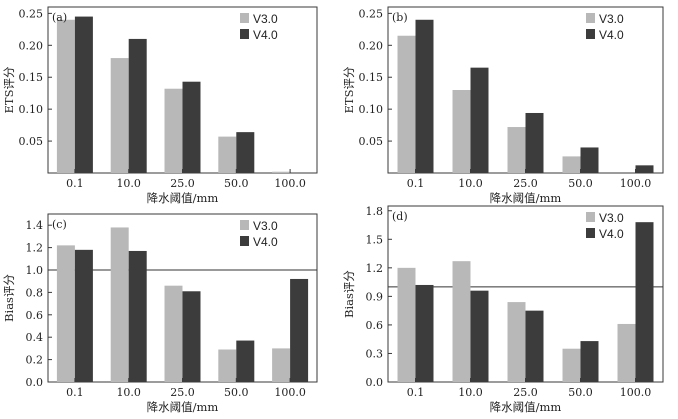  Describe the element at coordinates (59, 224) in the screenshot. I see `panel-letter: (c)` at that location.